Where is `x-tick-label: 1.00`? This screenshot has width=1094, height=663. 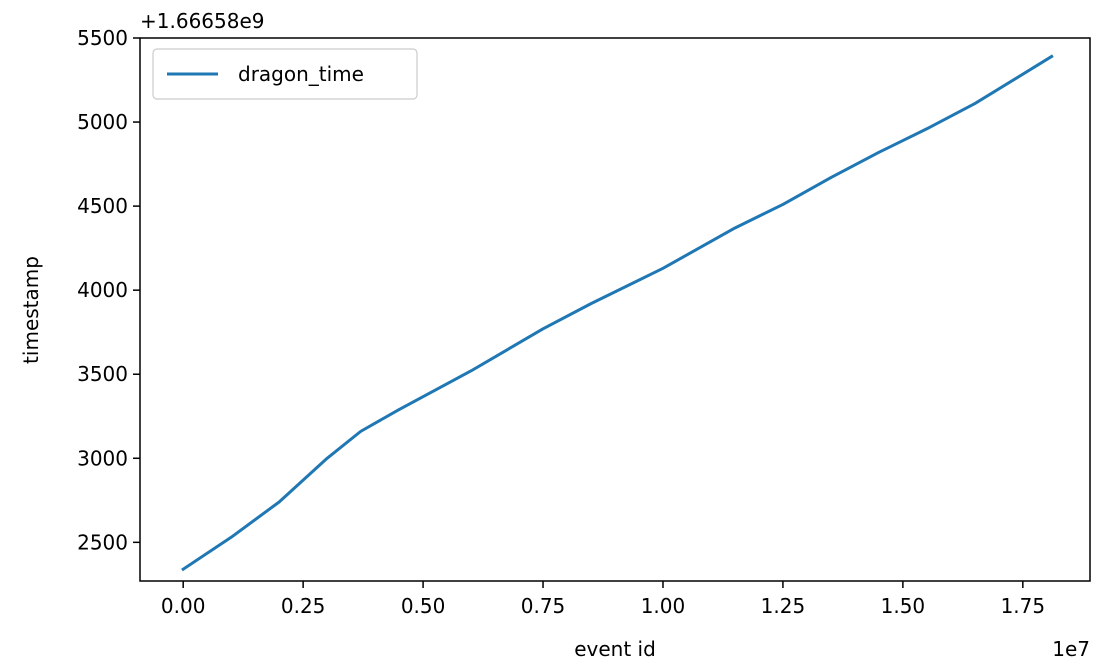
x-tick-label: 1.00 is located at coordinates (663, 606).